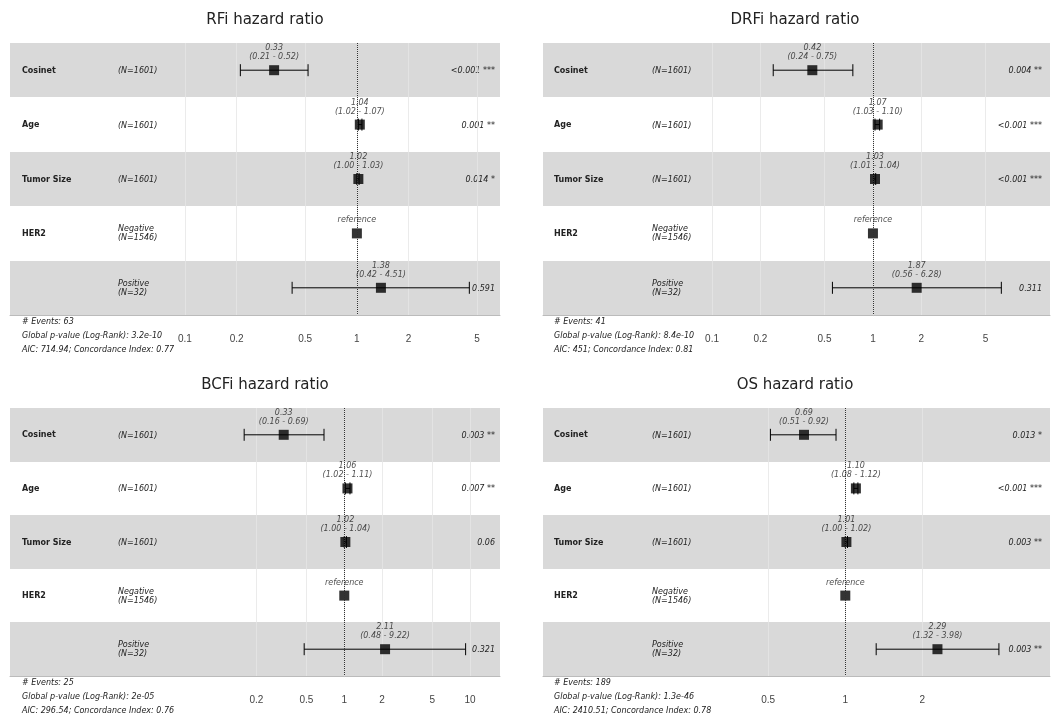  I want to click on data-label: 1.38 (0.42 - 4.51), so click(381, 269).